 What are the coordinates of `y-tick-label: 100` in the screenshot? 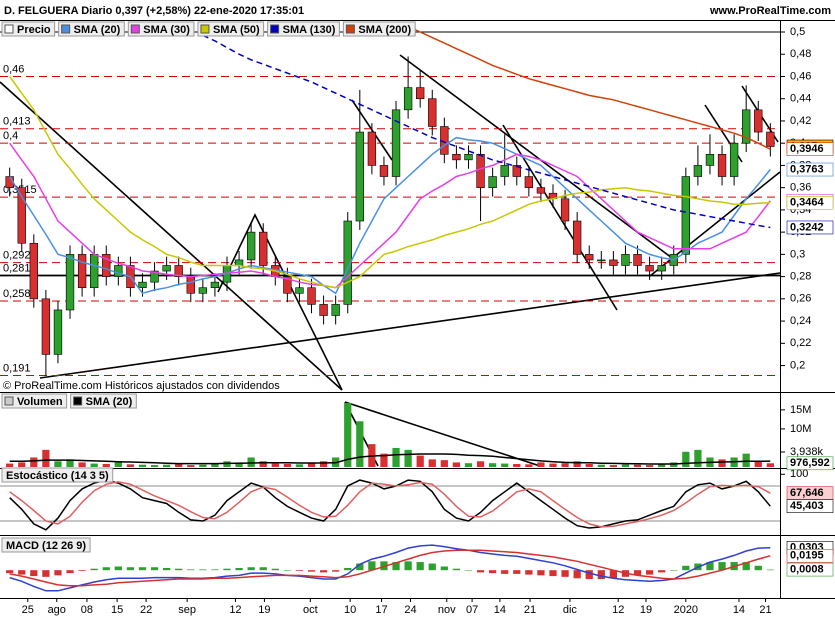 It's located at (799, 474).